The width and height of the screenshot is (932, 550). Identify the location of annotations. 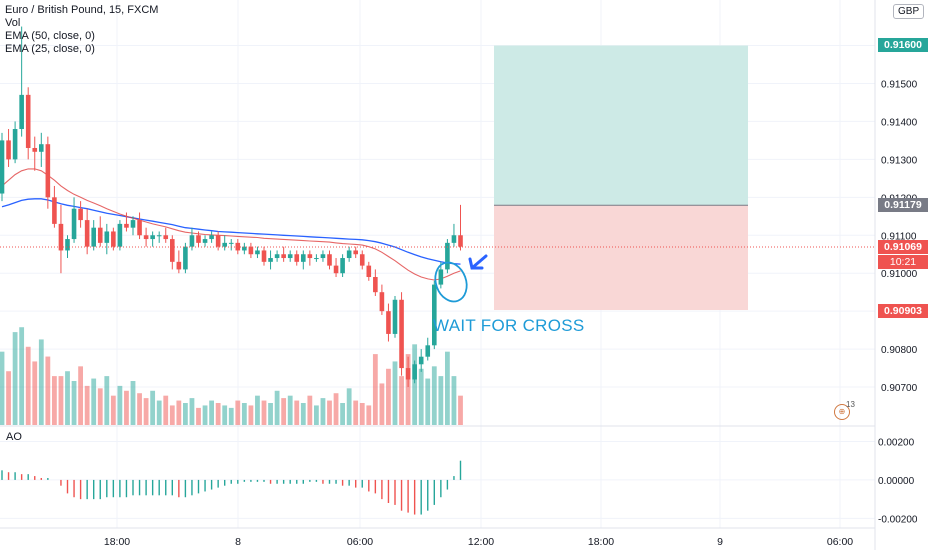
(437, 274).